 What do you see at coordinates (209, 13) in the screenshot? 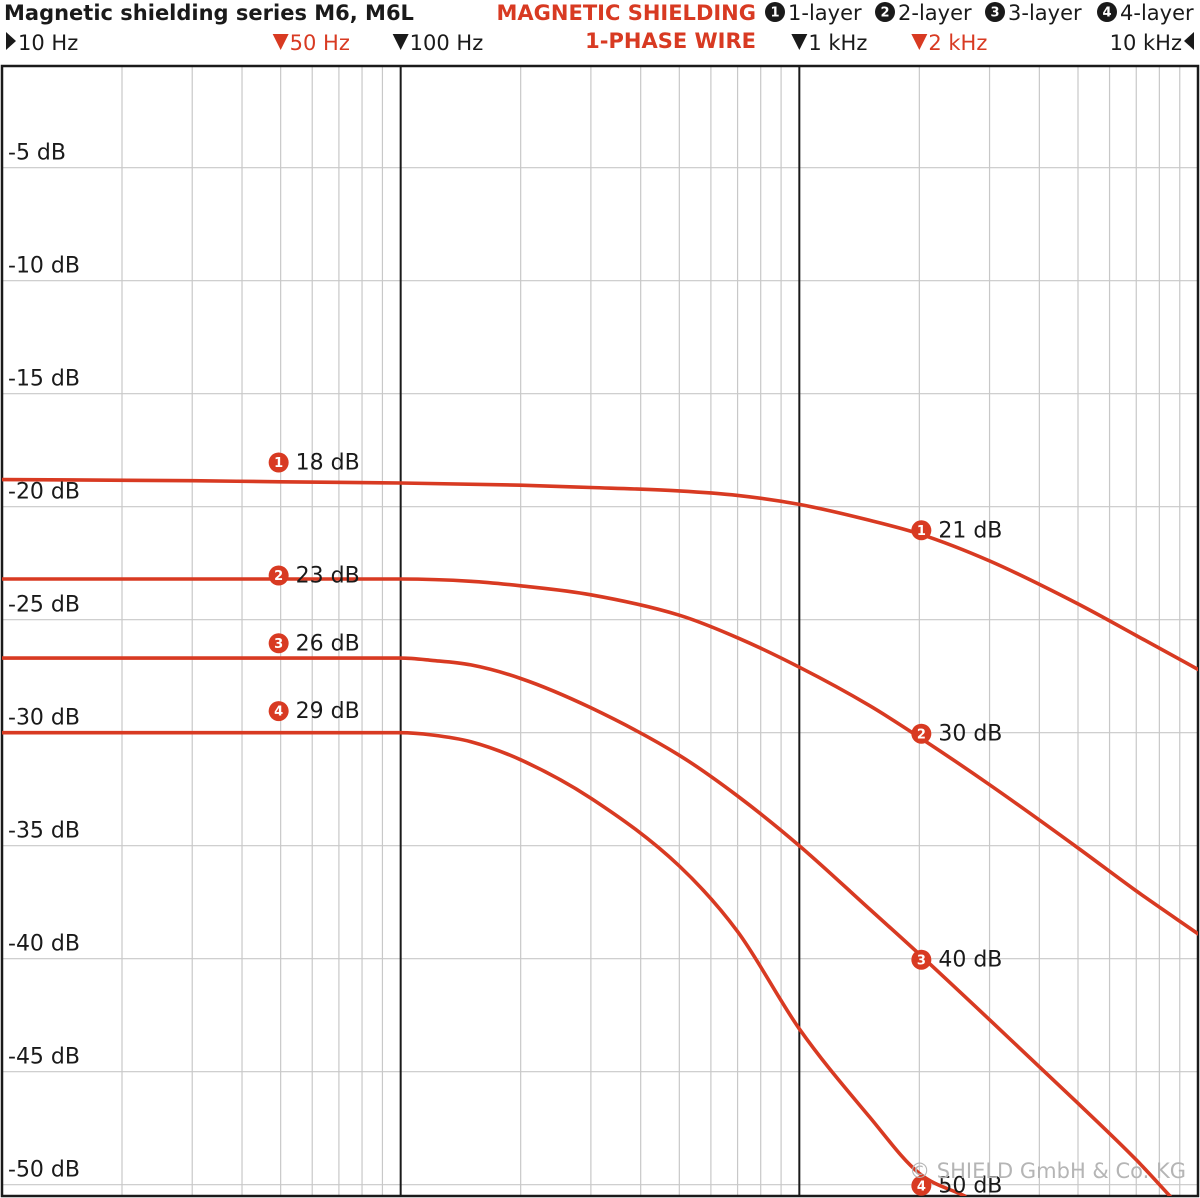
I see `page-title: Magnetic shielding series M6, M6L` at bounding box center [209, 13].